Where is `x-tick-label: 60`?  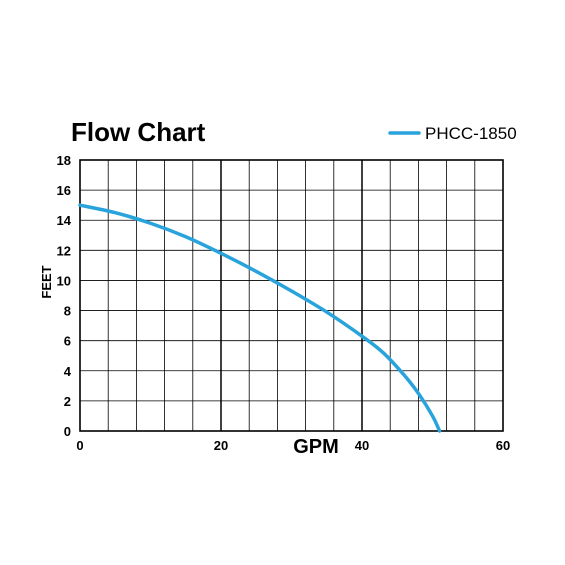
x-tick-label: 60 is located at coordinates (503, 445).